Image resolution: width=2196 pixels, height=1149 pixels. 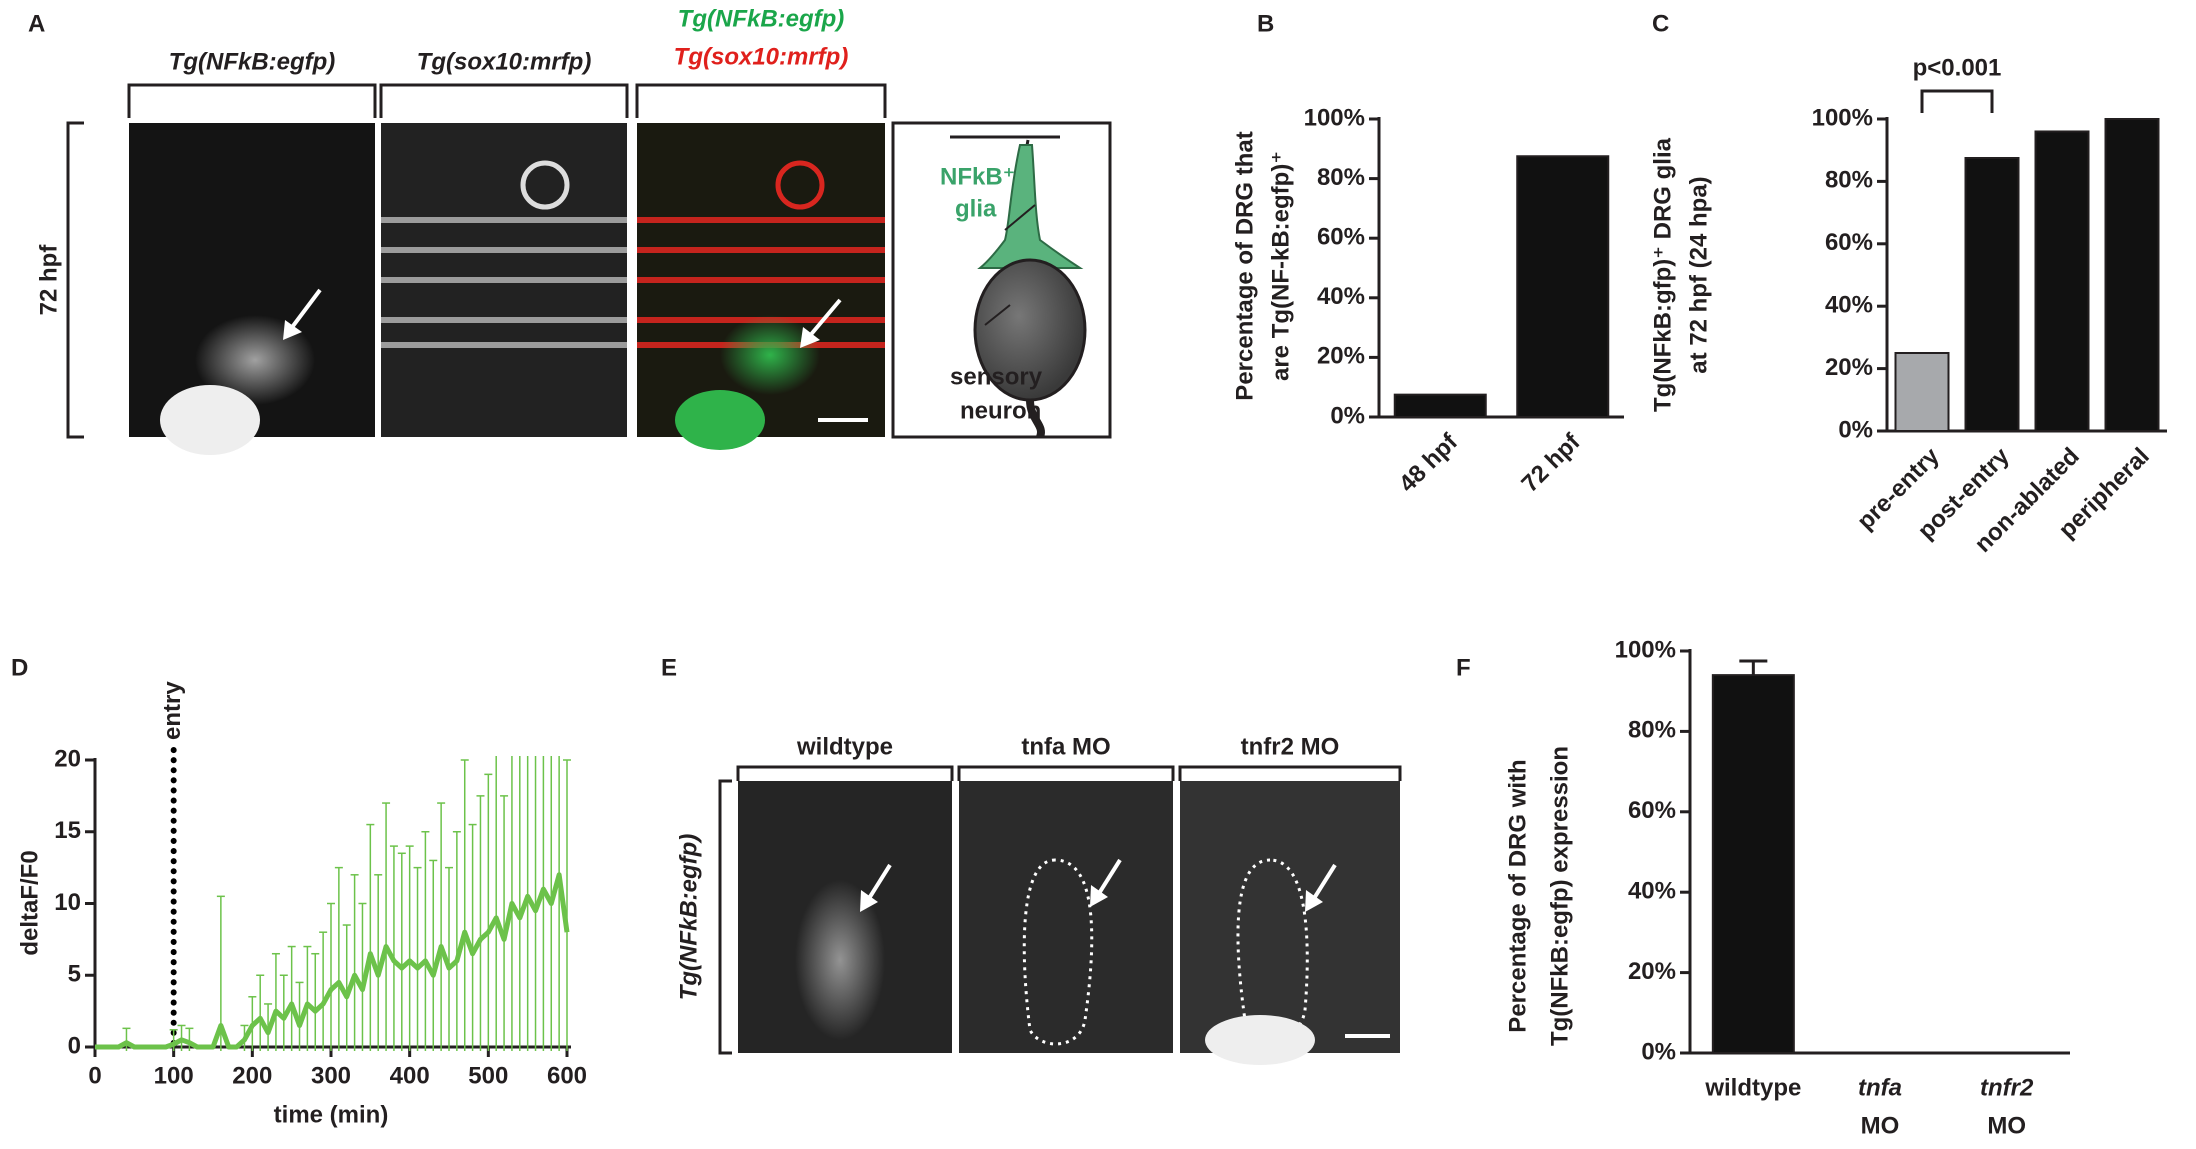 I want to click on pointer, so click(x=1020, y=217).